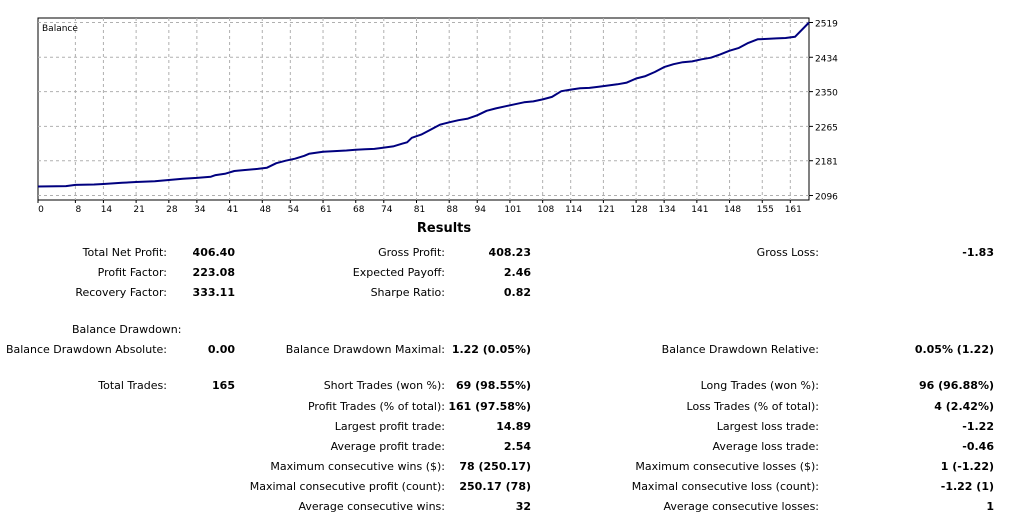 The width and height of the screenshot is (1014, 521). I want to click on y-tick-label: 2434, so click(826, 59).